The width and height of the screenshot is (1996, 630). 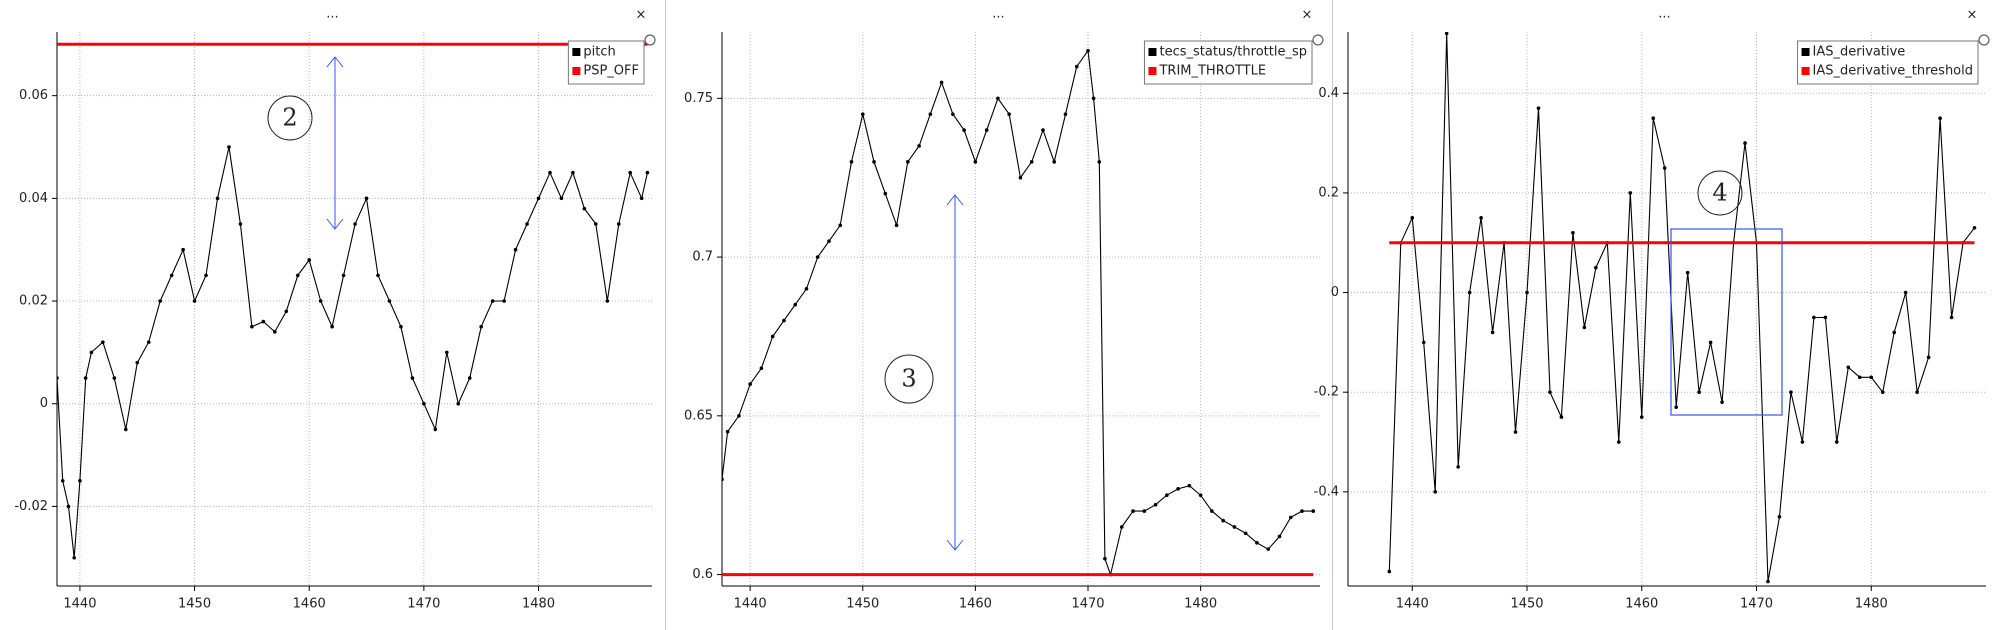 What do you see at coordinates (702, 574) in the screenshot?
I see `y-tick-label: 0.6` at bounding box center [702, 574].